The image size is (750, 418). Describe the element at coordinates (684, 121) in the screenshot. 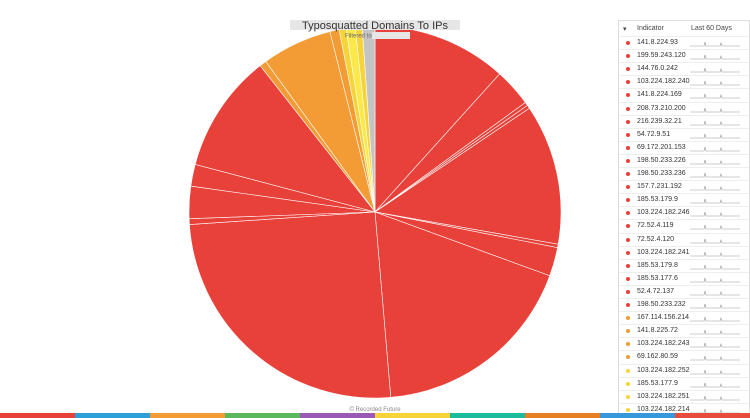

I see `table-row: 216.239.32.21` at that location.